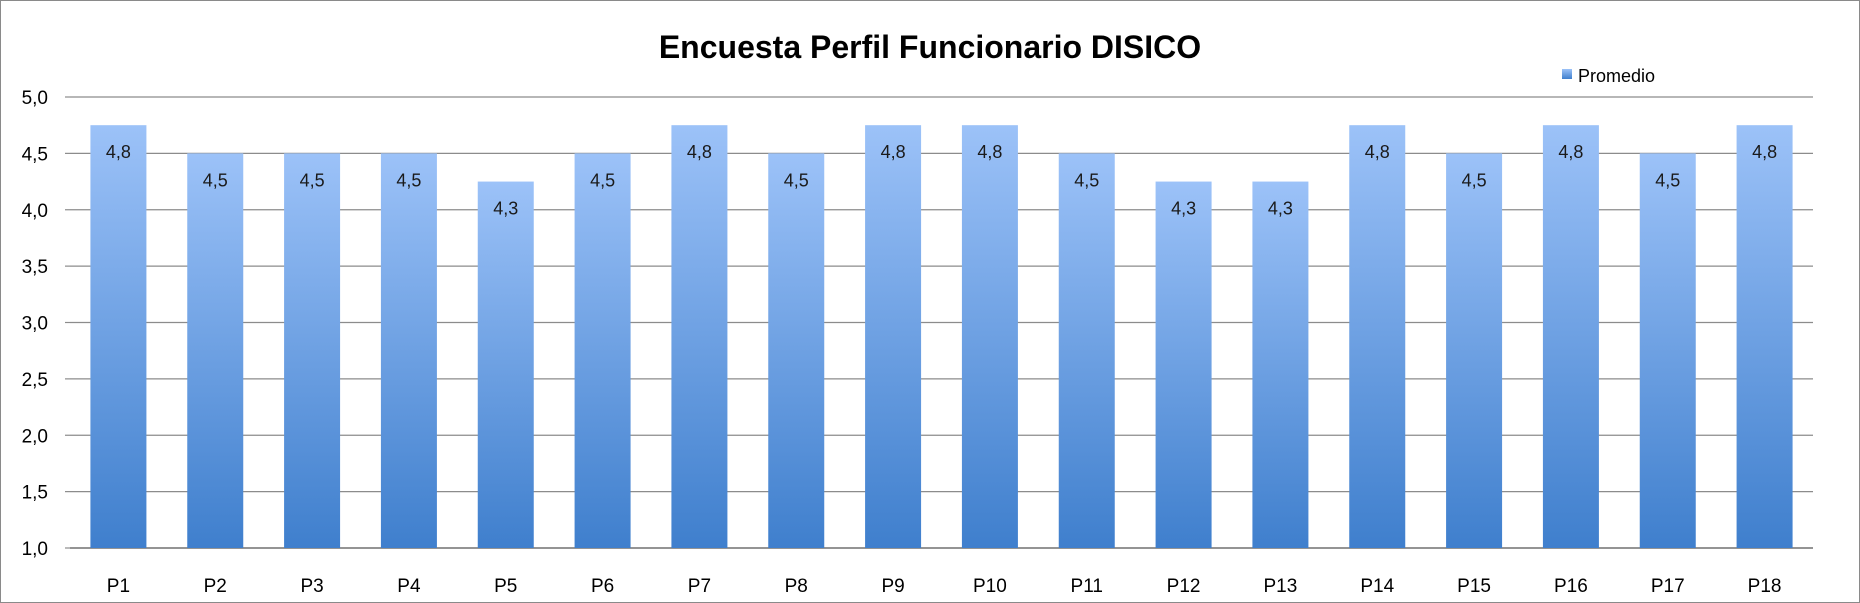 The image size is (1860, 603). Describe the element at coordinates (1667, 180) in the screenshot. I see `data-label-p17: 4,5` at that location.